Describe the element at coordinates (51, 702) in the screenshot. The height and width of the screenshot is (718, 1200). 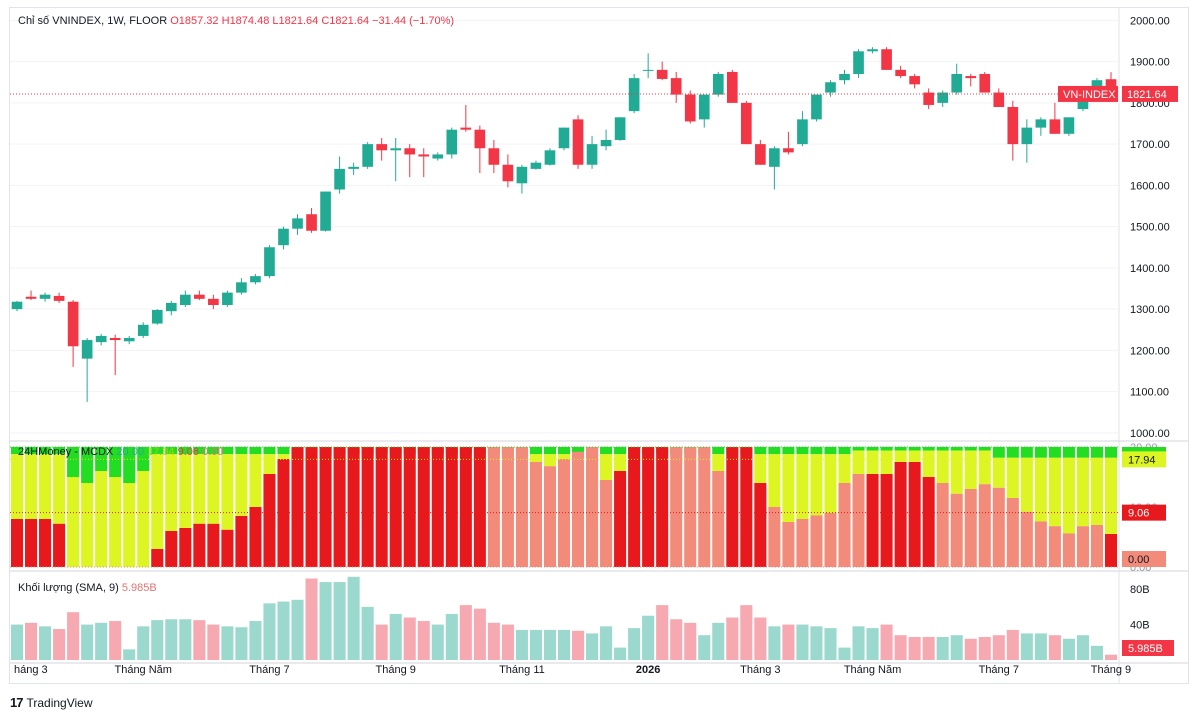
I see `tradingview-footer: 17 TradingView` at that location.